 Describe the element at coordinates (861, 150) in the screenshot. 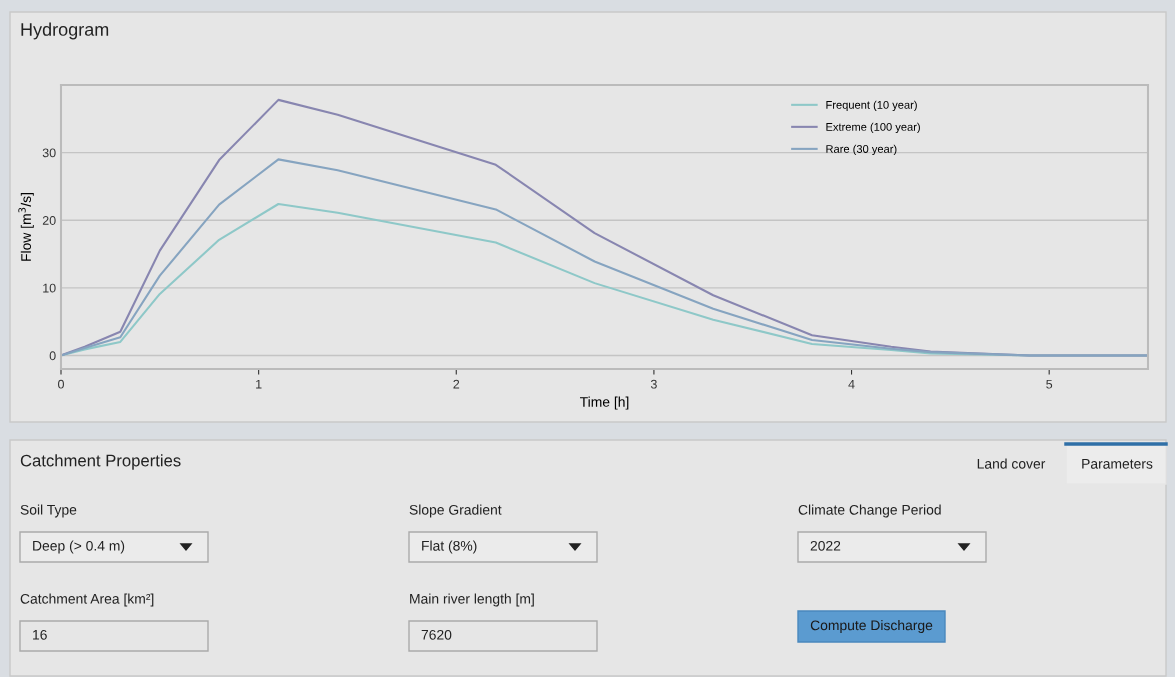

I see `legend-label: Rare (30 year)` at that location.